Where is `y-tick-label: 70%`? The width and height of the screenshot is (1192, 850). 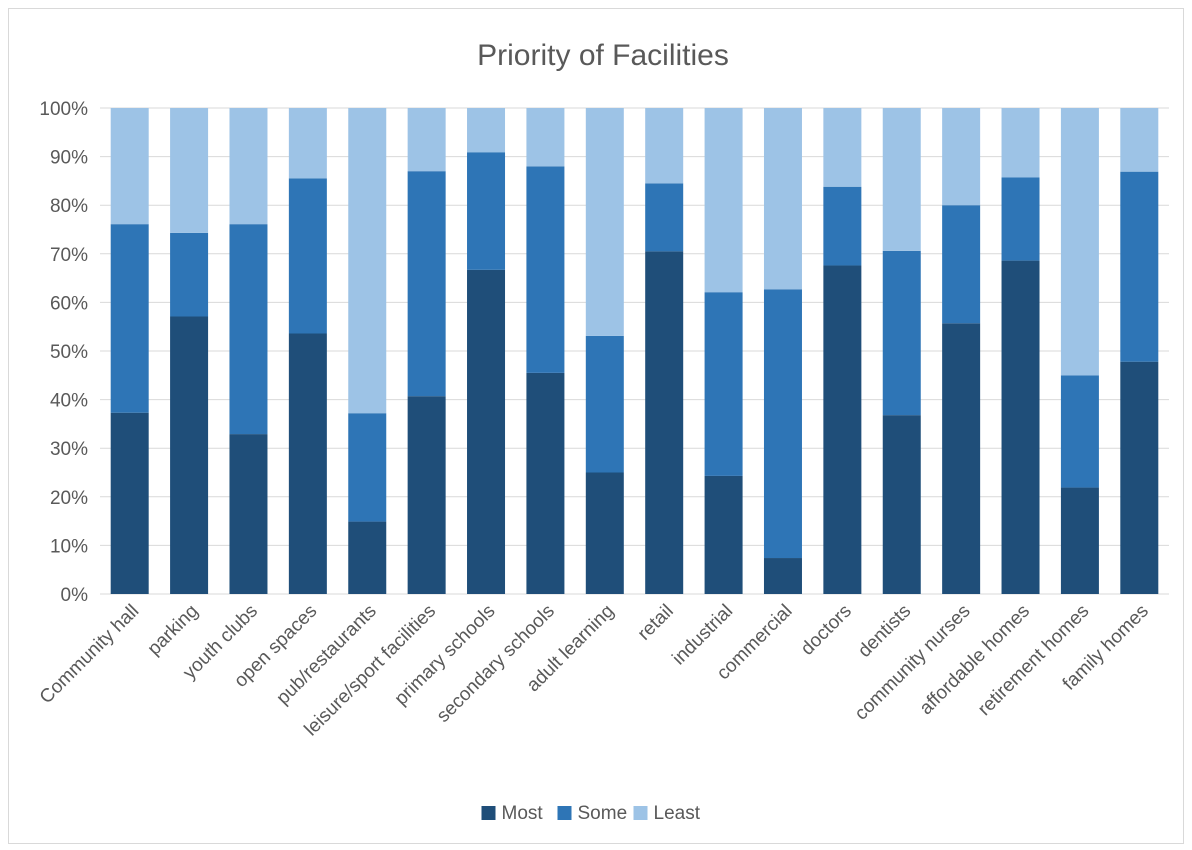
y-tick-label: 70% is located at coordinates (69, 255).